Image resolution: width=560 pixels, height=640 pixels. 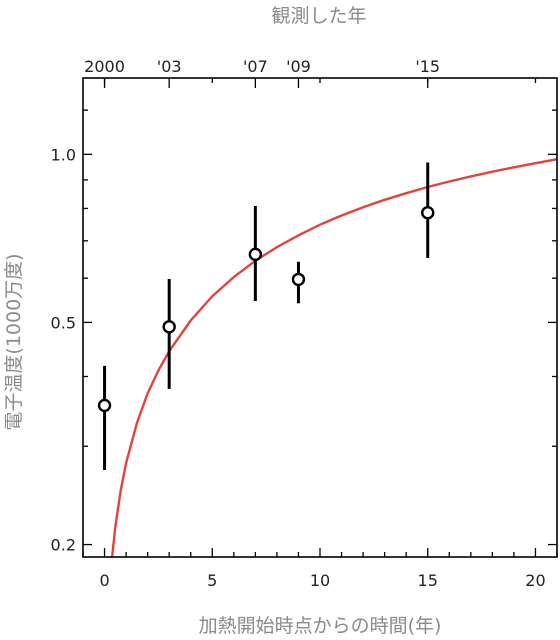 I want to click on y-tick-label: 1.0, so click(x=63, y=154).